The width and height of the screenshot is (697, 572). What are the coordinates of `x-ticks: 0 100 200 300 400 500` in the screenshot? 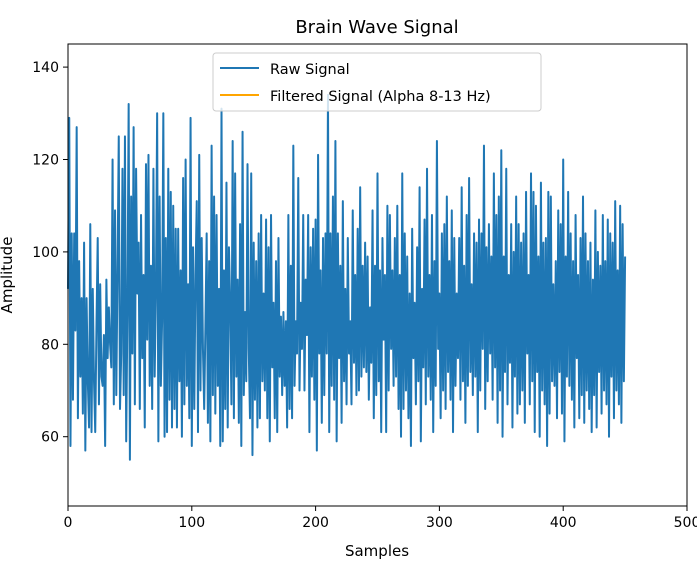 It's located at (380, 518).